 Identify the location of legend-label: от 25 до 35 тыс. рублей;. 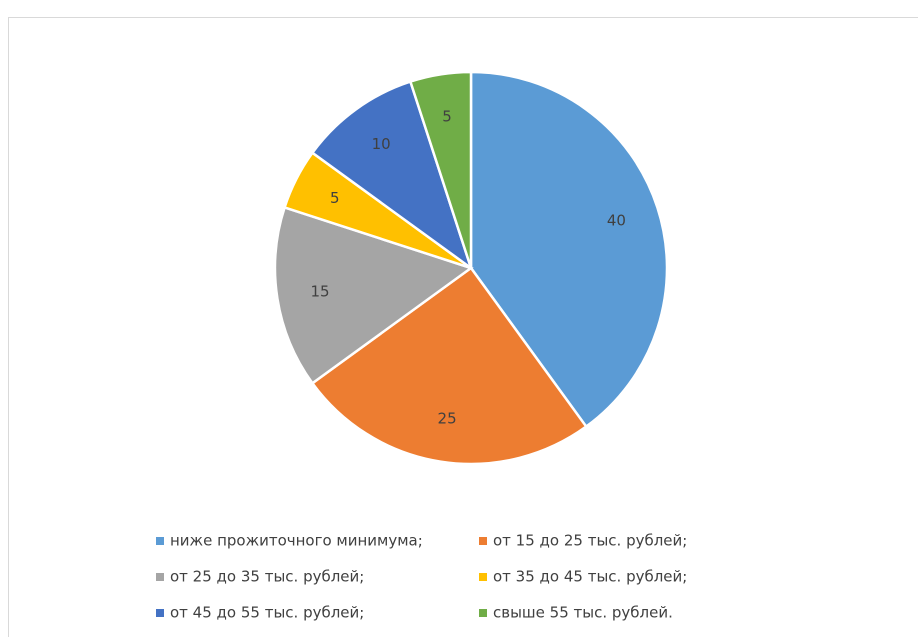
(267, 577).